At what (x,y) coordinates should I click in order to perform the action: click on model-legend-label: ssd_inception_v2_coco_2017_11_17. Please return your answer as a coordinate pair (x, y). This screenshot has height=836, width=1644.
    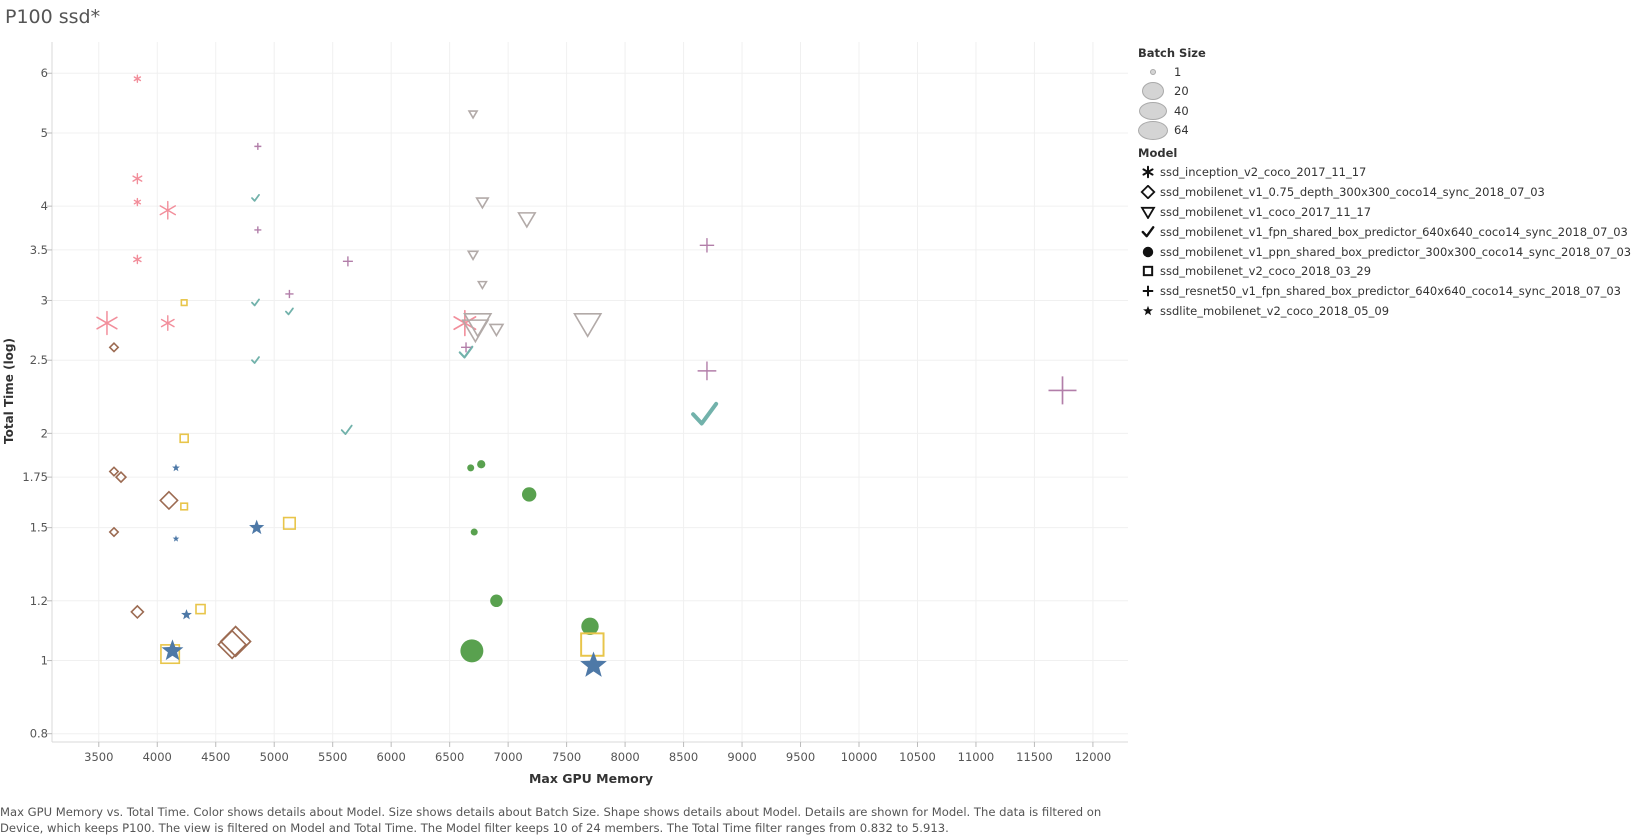
    Looking at the image, I should click on (1263, 171).